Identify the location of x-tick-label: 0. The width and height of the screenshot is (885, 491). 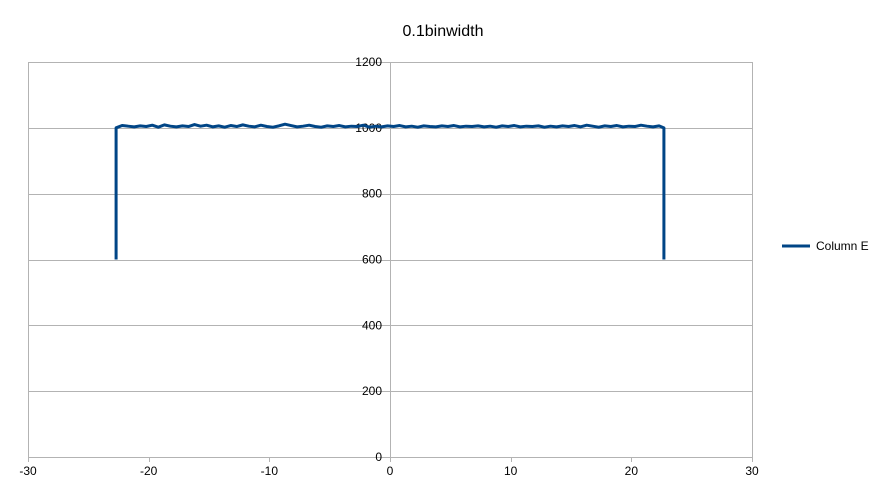
(390, 471).